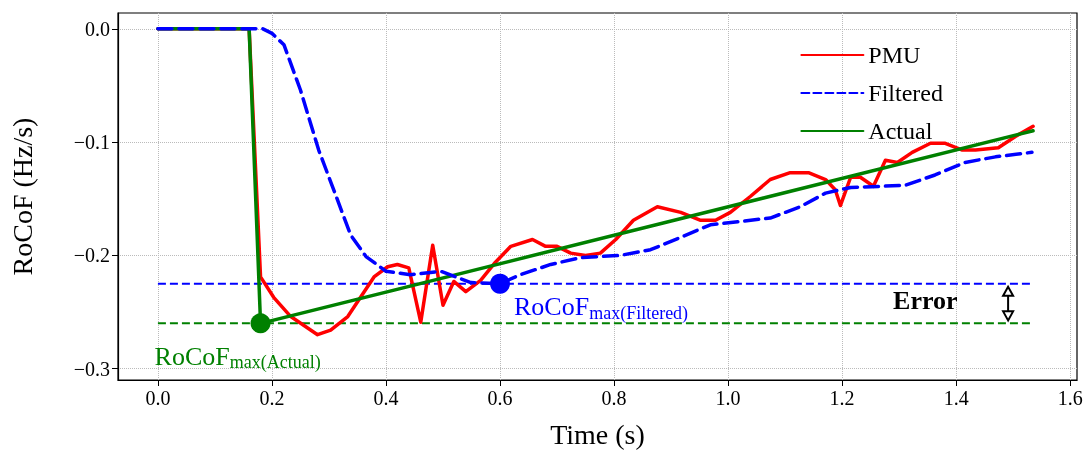  I want to click on x-tick-label: 1.0, so click(728, 398).